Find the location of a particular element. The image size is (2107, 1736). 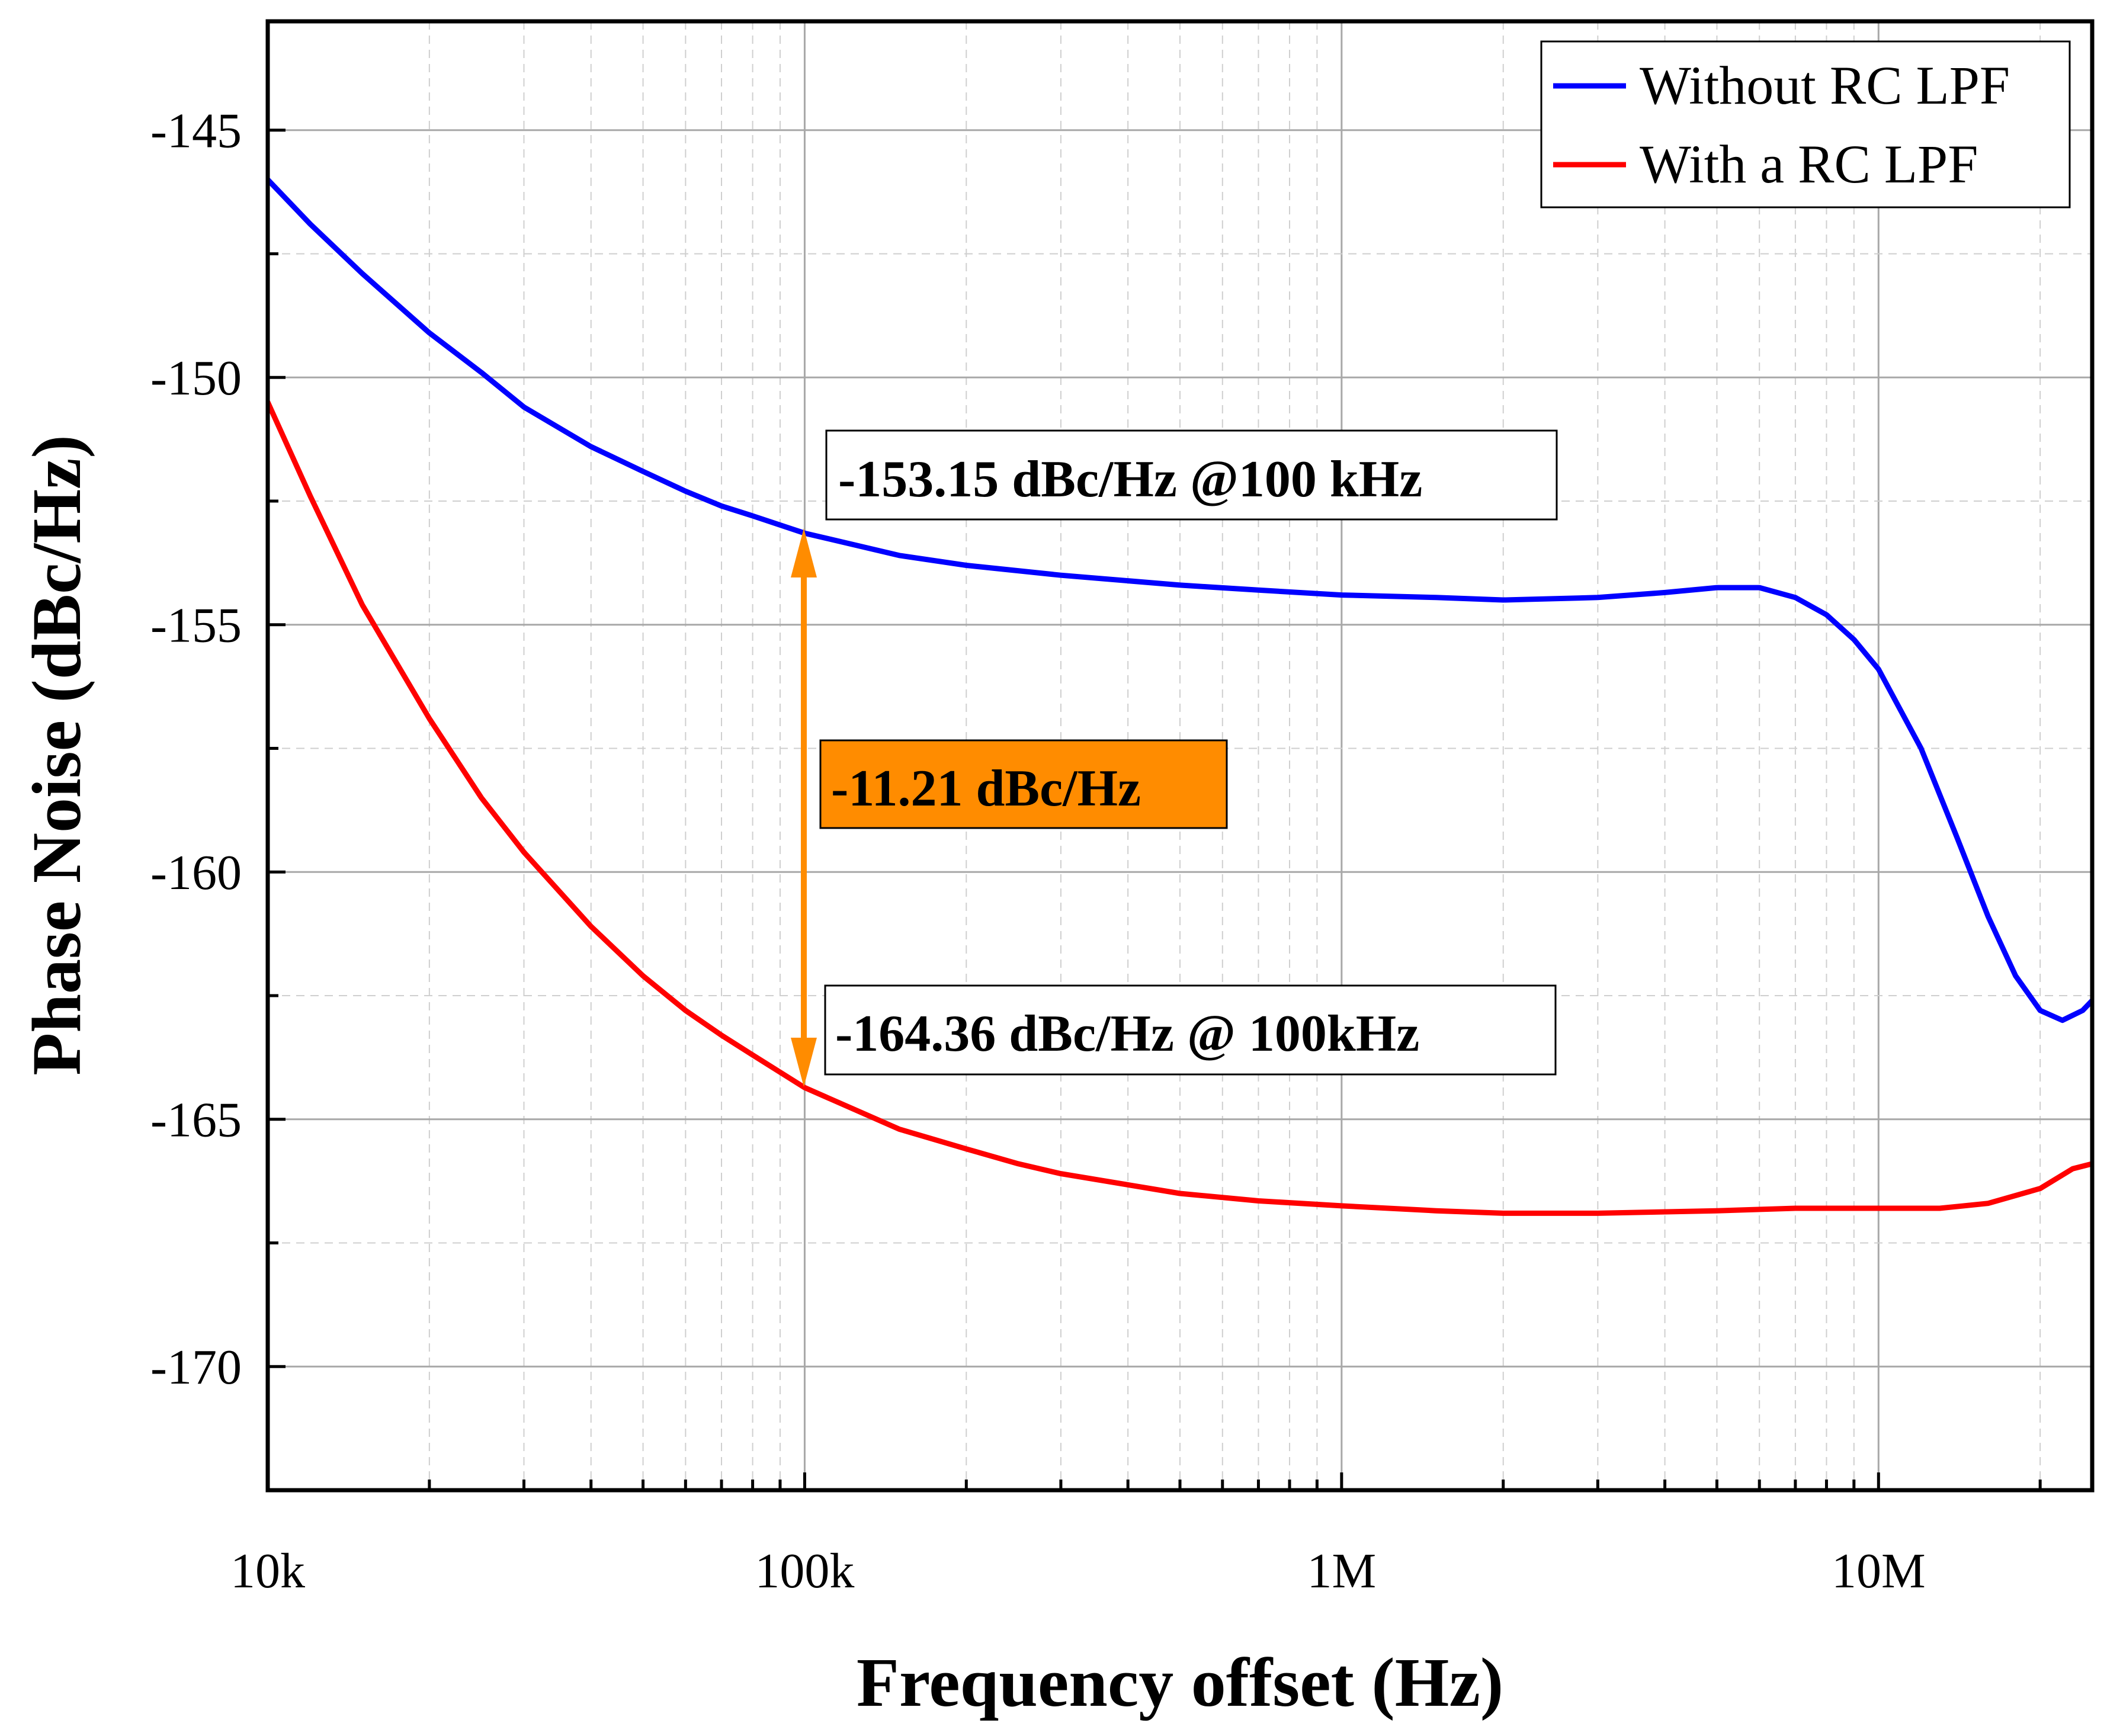

y-tick-label: -165 is located at coordinates (196, 1120).